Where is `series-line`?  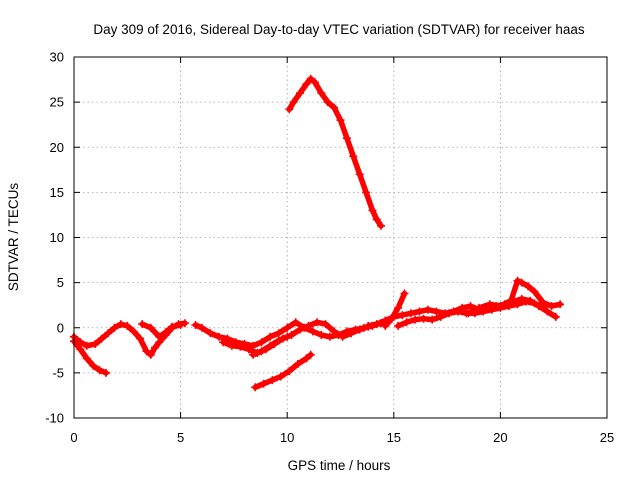 series-line is located at coordinates (395, 309).